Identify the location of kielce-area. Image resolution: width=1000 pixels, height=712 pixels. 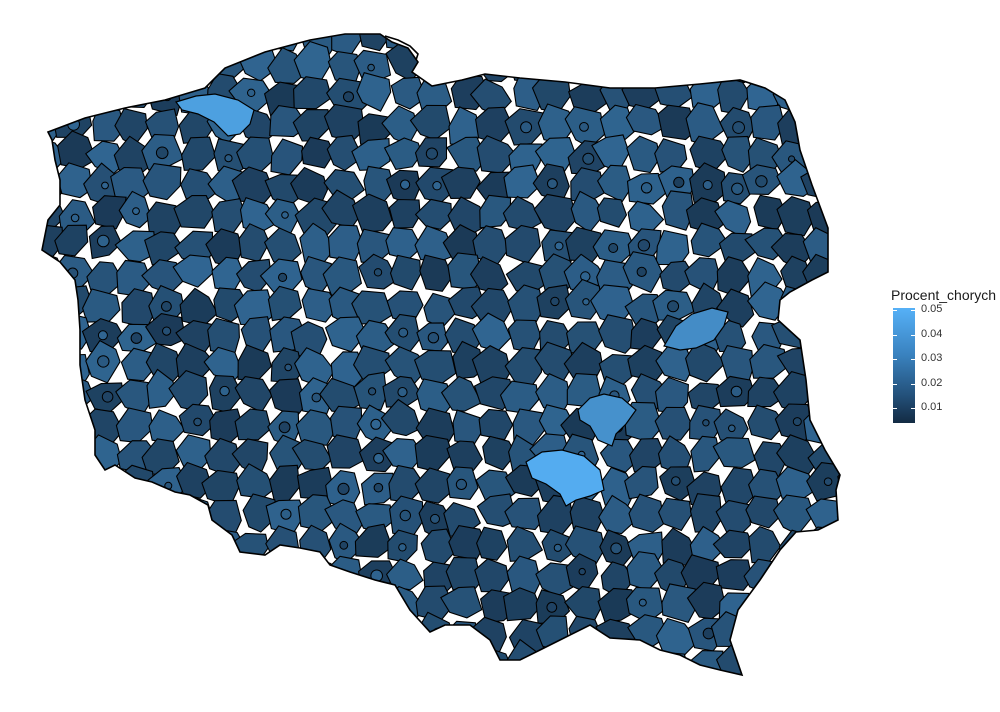
(565, 478).